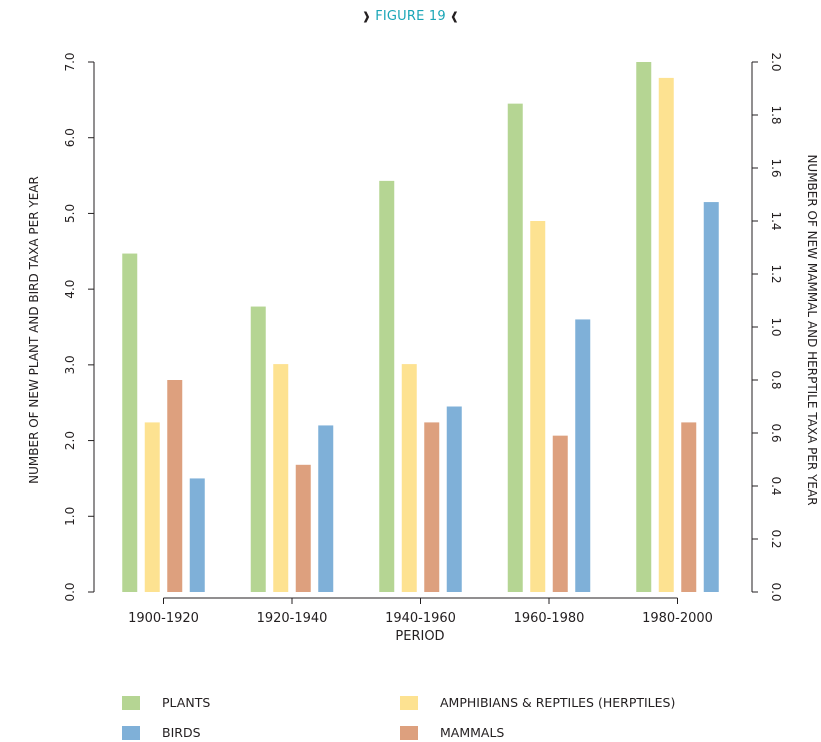 The width and height of the screenshot is (821, 742). I want to click on y-tick-label-left: 0.0, so click(70, 591).